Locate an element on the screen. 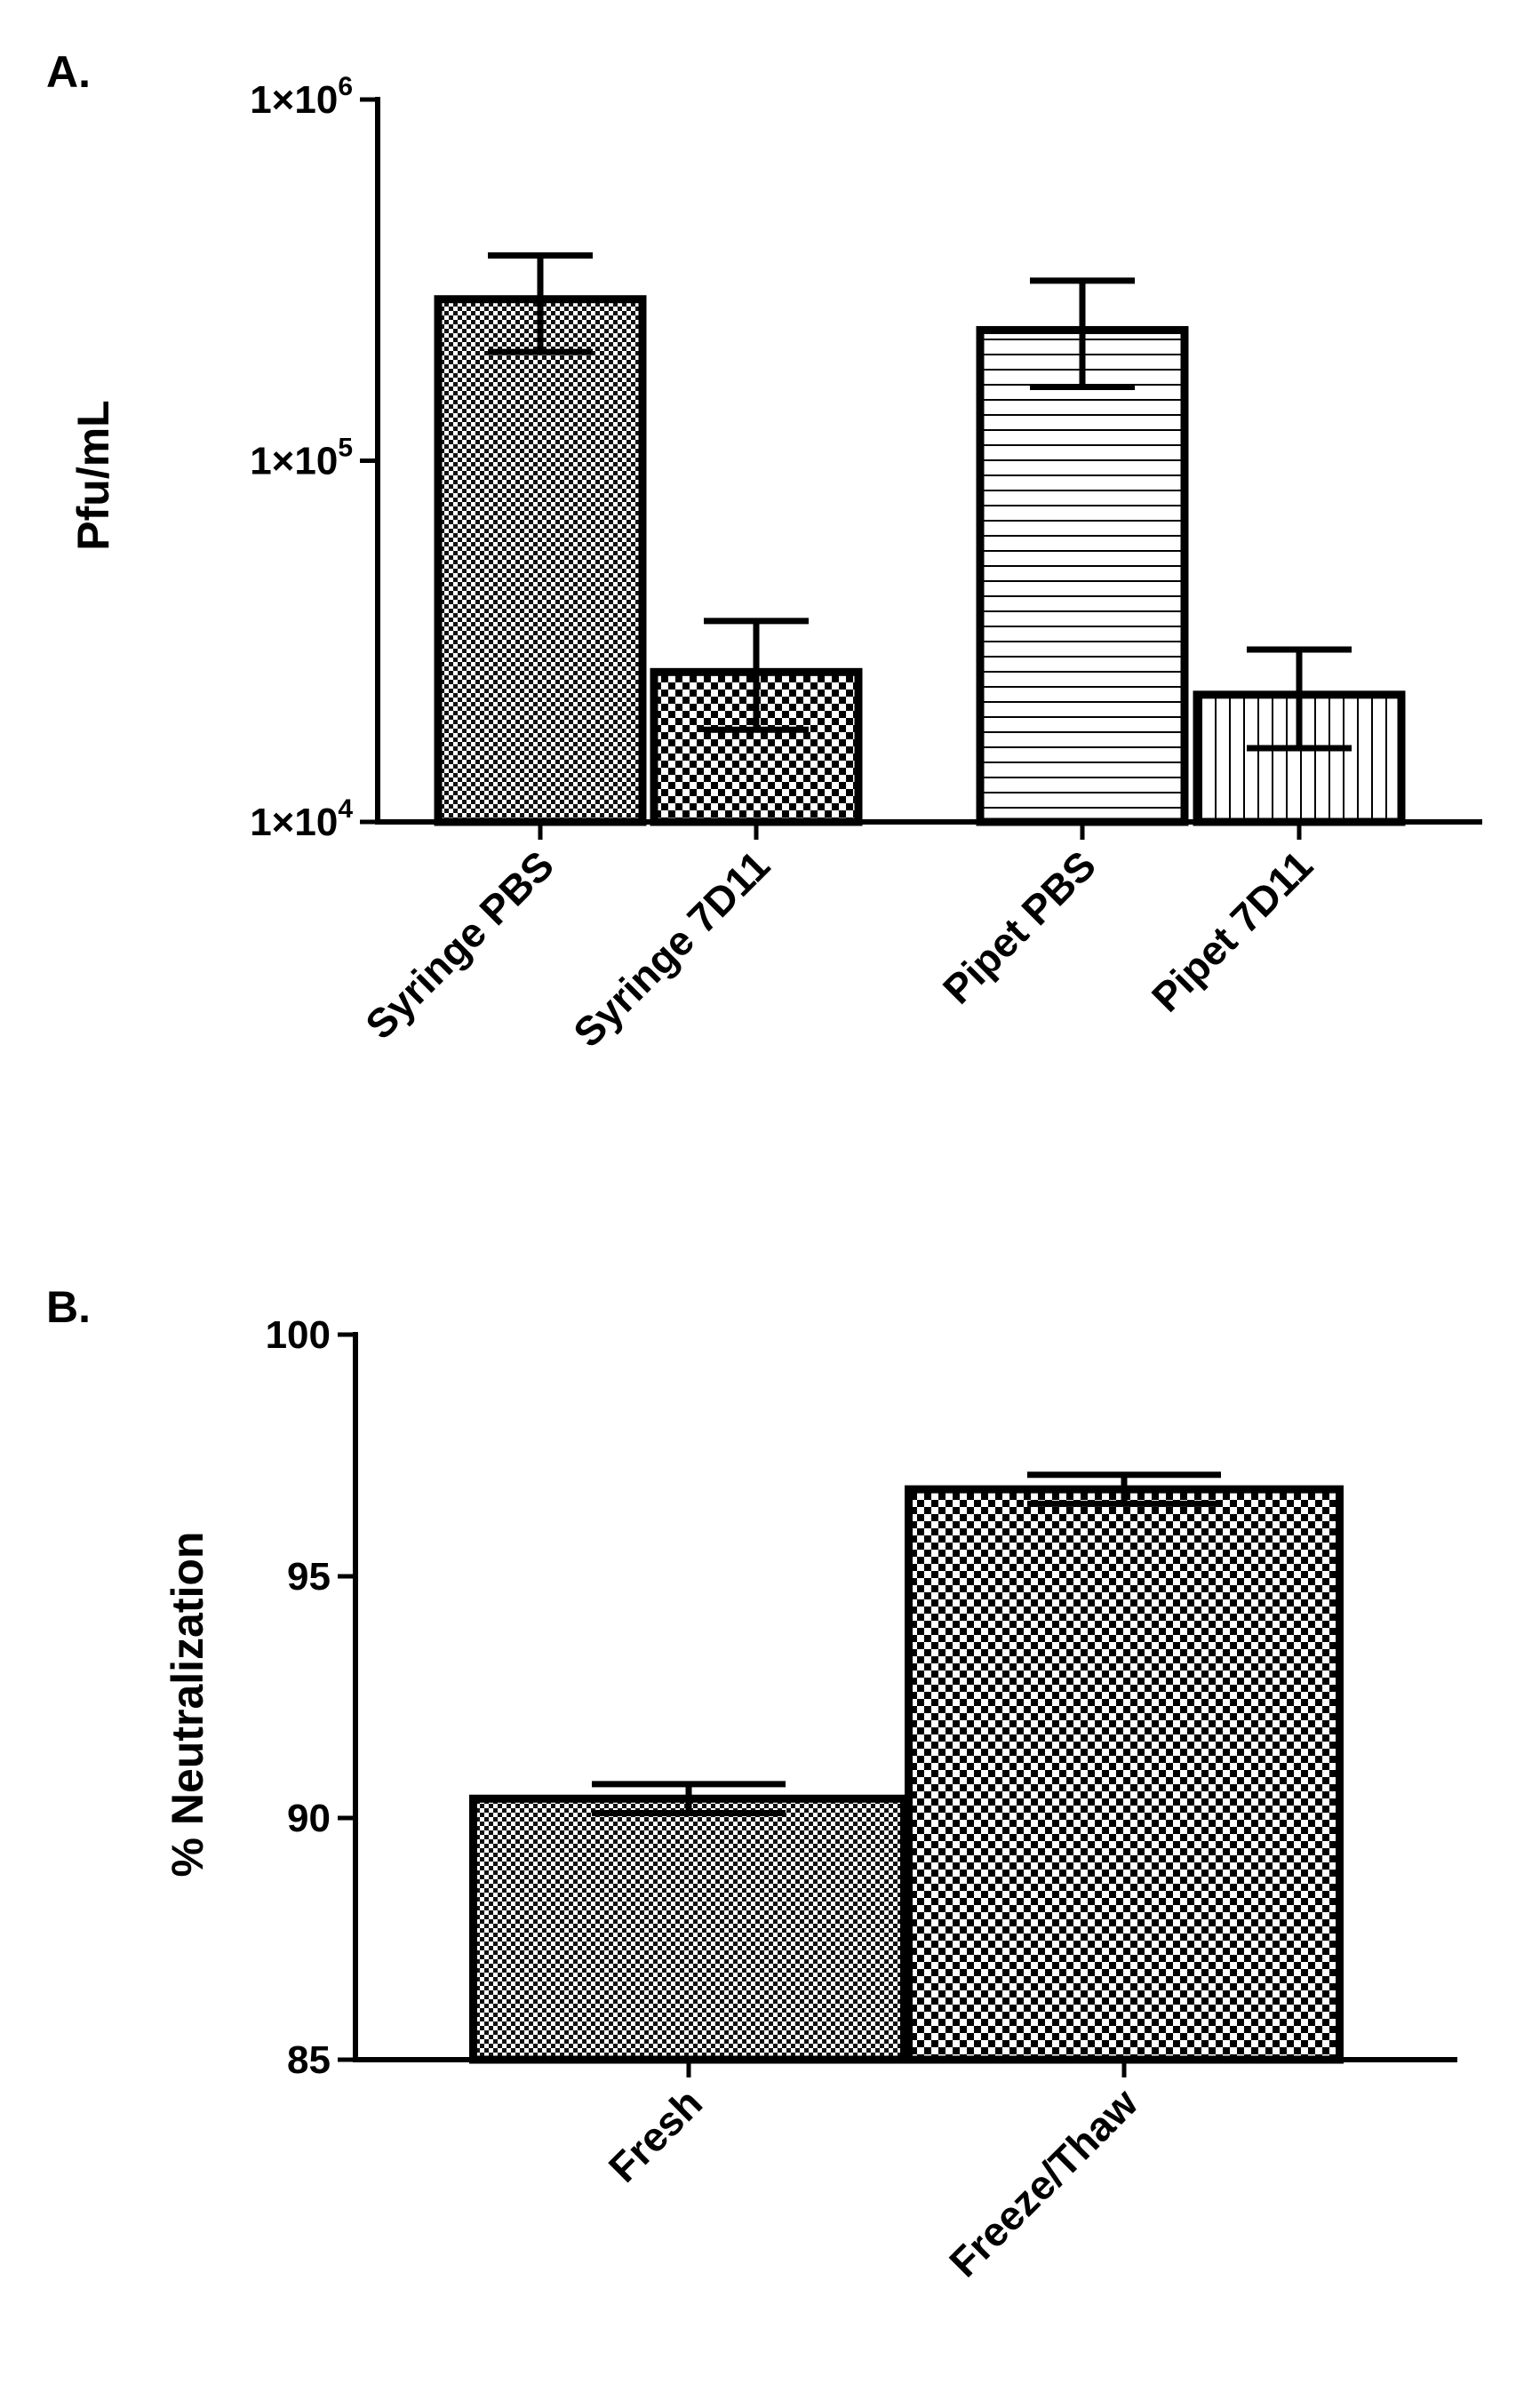 The width and height of the screenshot is (1516, 2408). y-tick-label: 90 is located at coordinates (309, 1818).